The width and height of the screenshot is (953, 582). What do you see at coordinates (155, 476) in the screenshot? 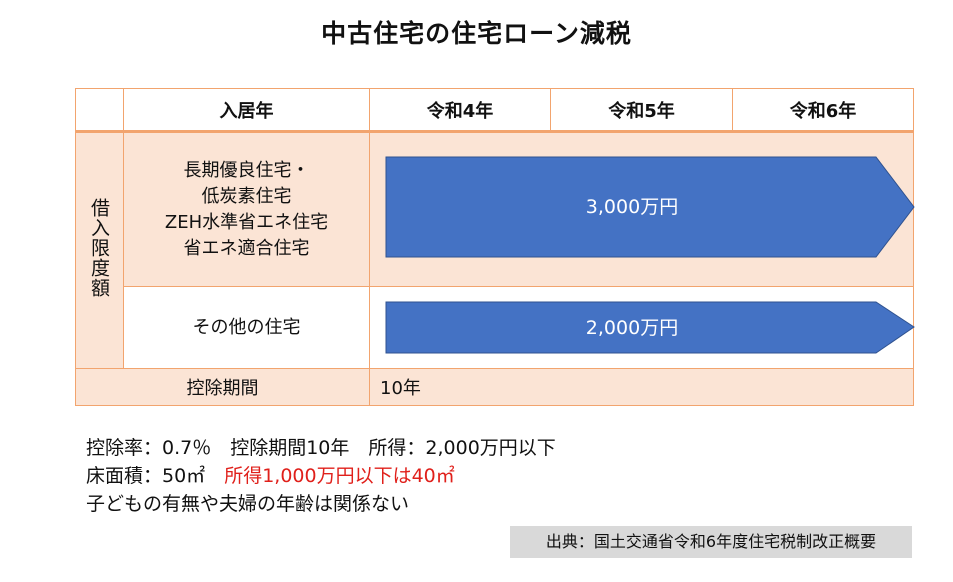
I see `note-floor-area: 床面積：50㎡` at bounding box center [155, 476].